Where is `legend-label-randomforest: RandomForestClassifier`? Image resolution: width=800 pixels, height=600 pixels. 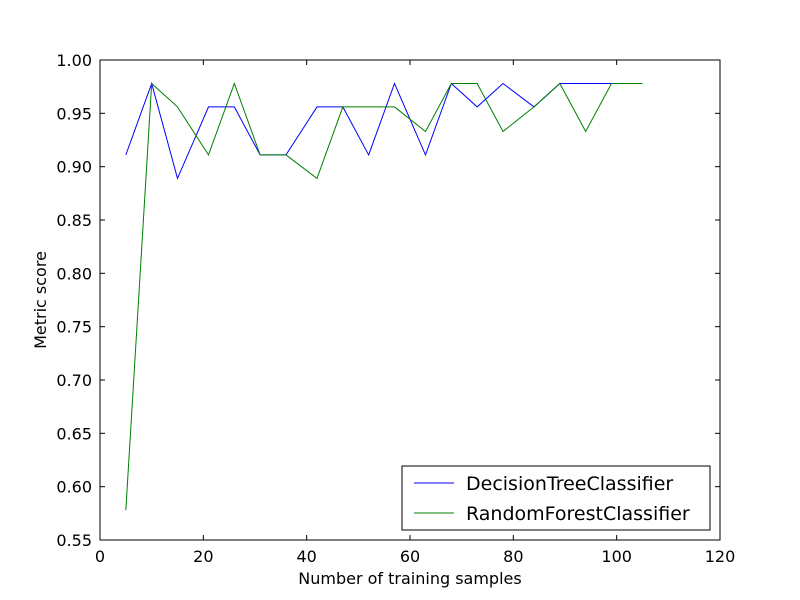
legend-label-randomforest: RandomForestClassifier is located at coordinates (578, 514).